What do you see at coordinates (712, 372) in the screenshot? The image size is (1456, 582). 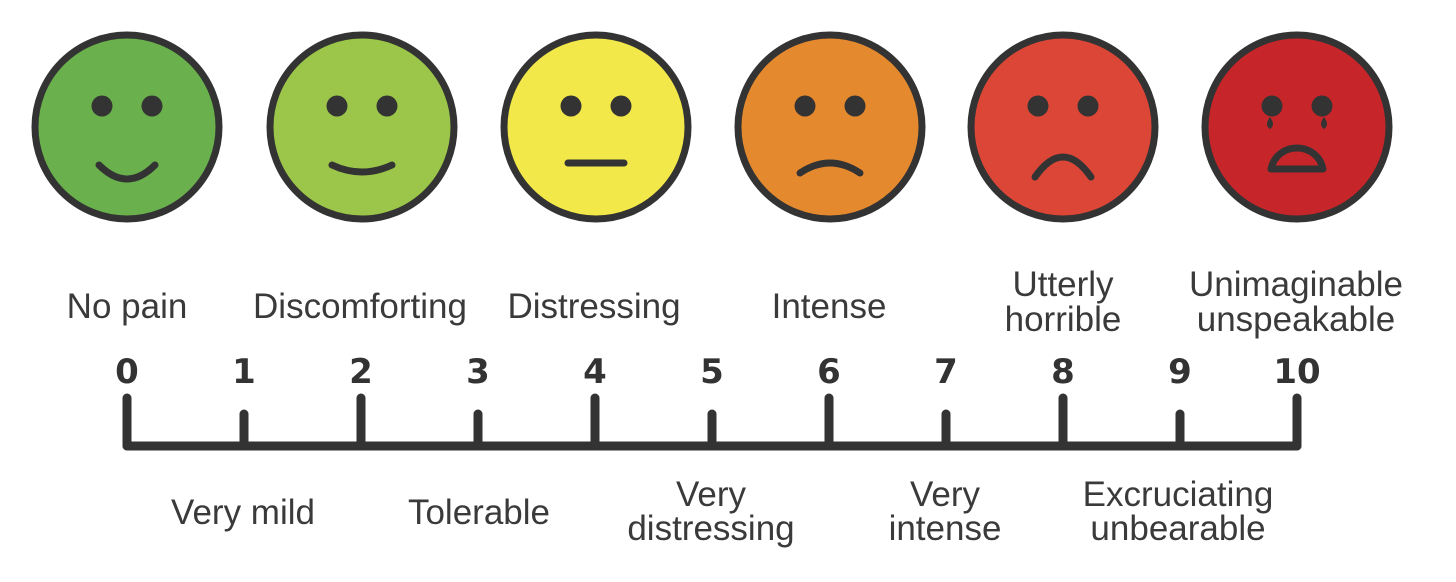 I see `tick-number: 5` at bounding box center [712, 372].